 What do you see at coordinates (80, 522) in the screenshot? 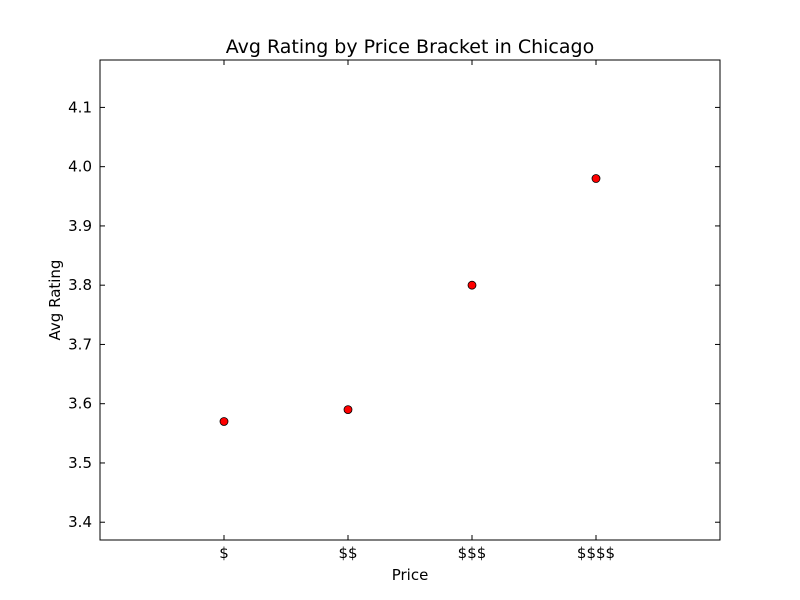
I see `y-tick-label: 3.4` at bounding box center [80, 522].